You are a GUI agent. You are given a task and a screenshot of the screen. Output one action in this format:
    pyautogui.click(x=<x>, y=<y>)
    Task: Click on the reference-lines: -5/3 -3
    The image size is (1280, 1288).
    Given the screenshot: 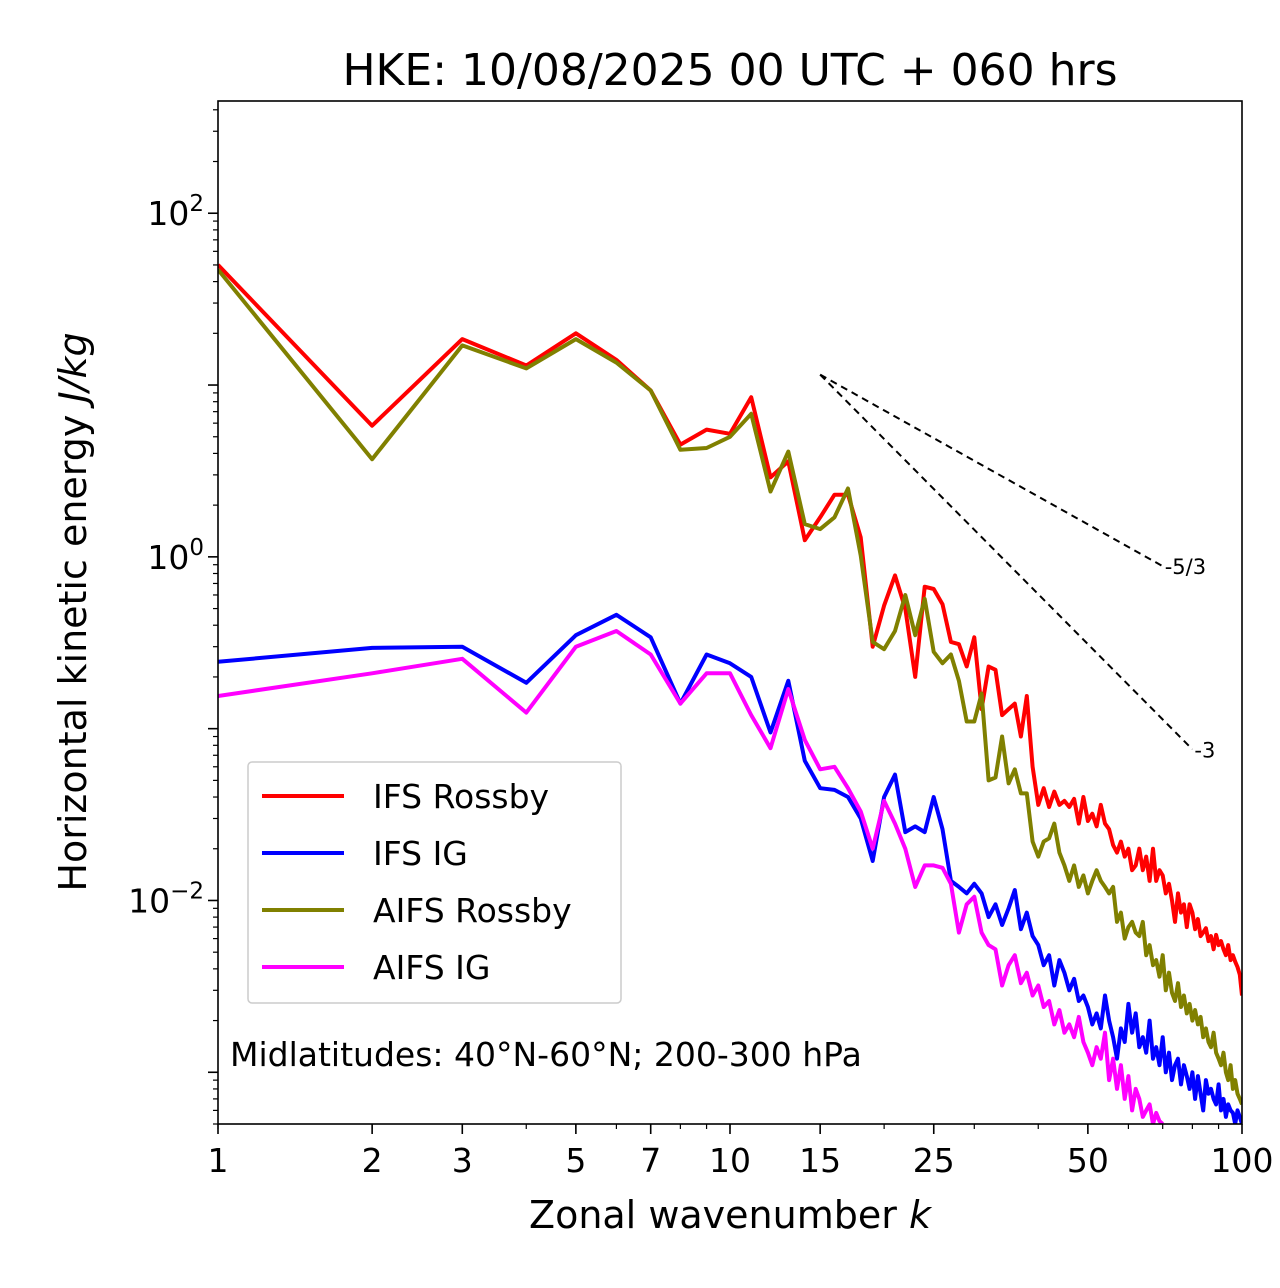 What is the action you would take?
    pyautogui.click(x=1017, y=567)
    